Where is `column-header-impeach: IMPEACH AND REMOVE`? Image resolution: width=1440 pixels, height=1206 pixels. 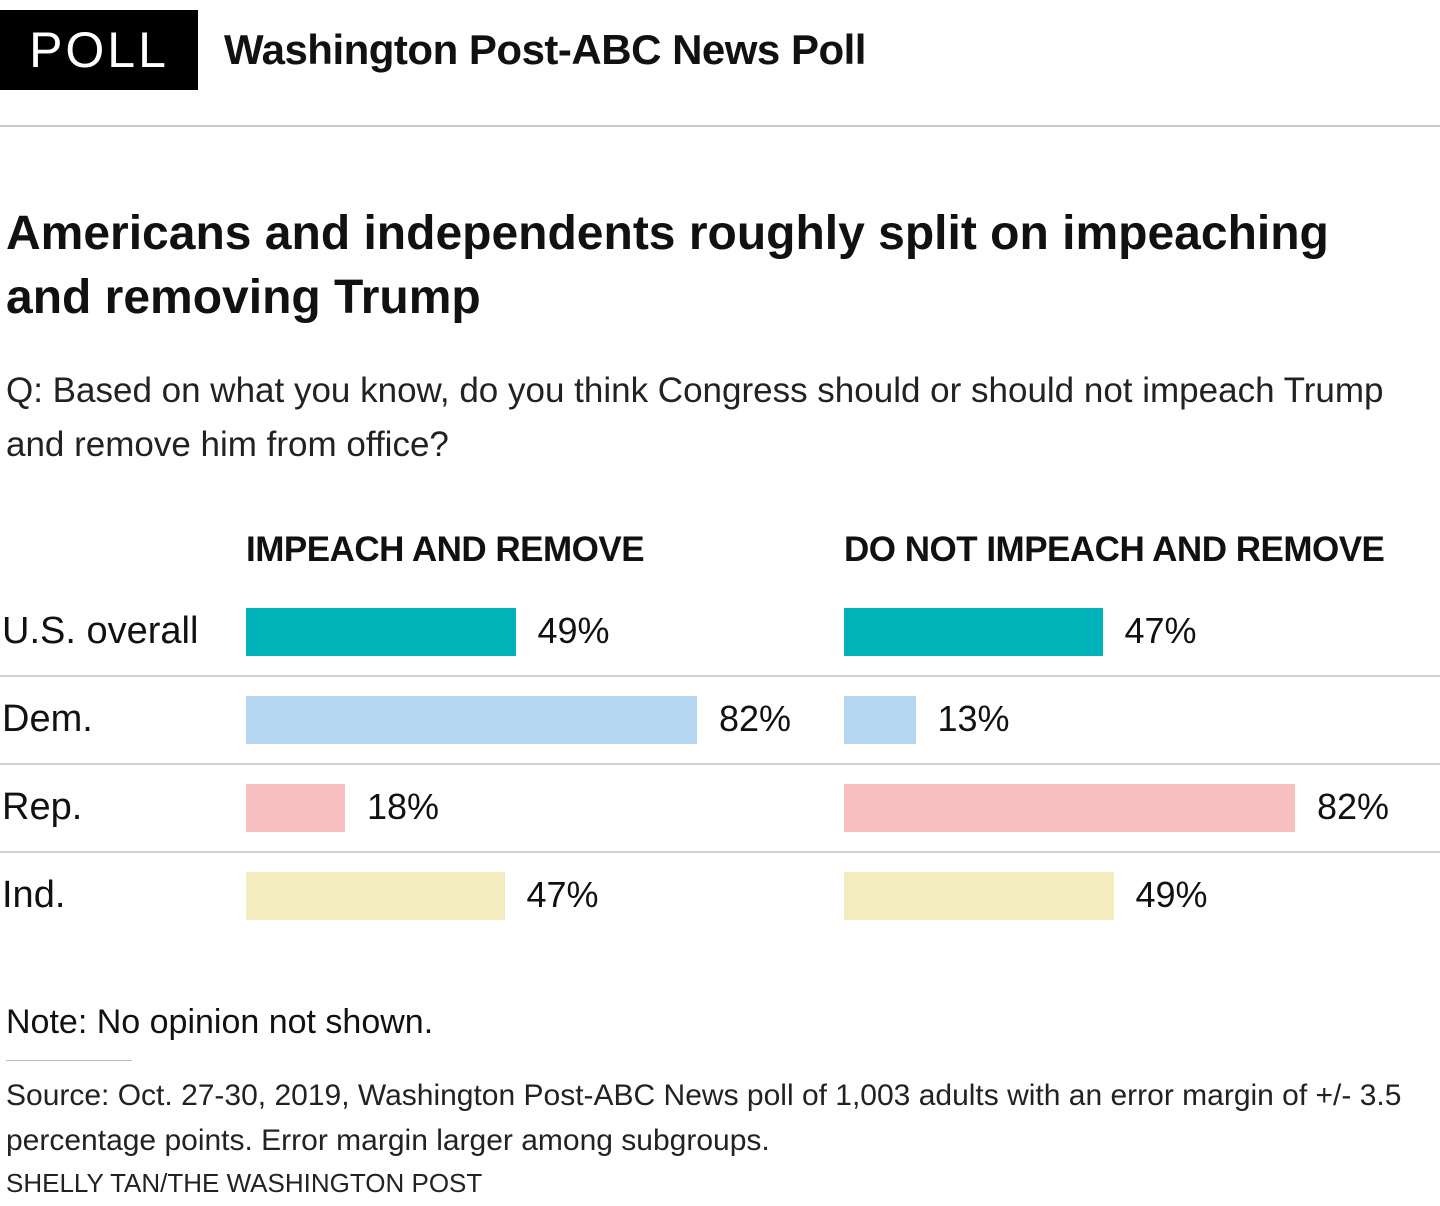 column-header-impeach: IMPEACH AND REMOVE is located at coordinates (445, 549).